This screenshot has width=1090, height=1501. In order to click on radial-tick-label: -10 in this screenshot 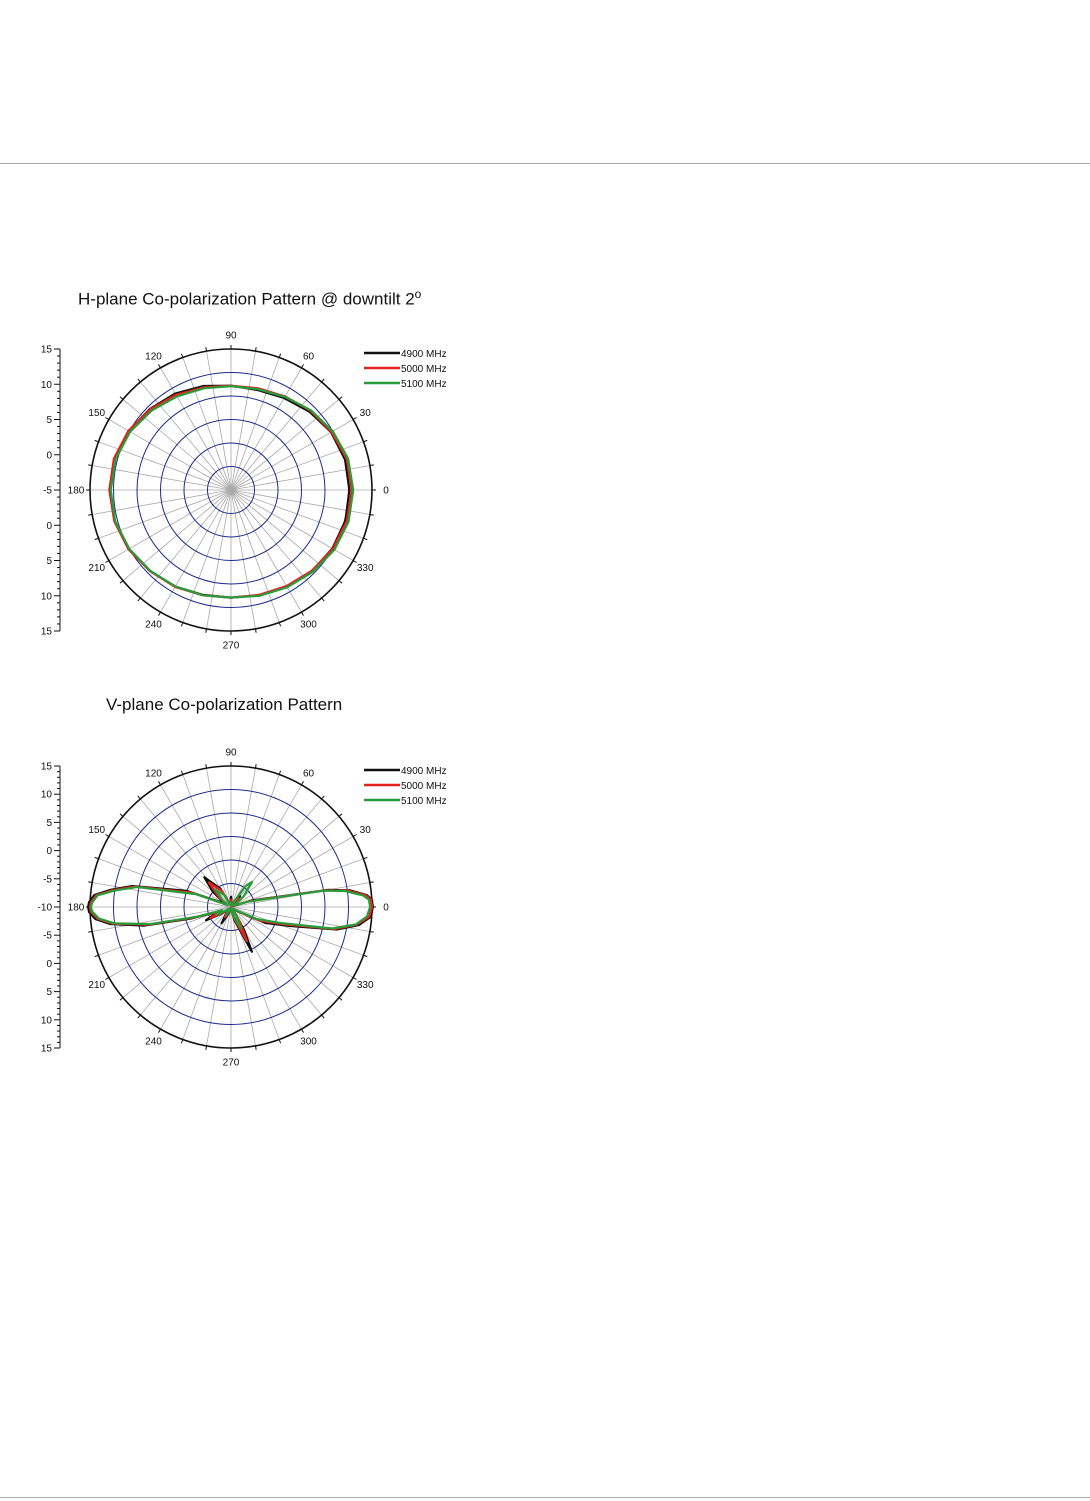, I will do `click(45, 908)`.